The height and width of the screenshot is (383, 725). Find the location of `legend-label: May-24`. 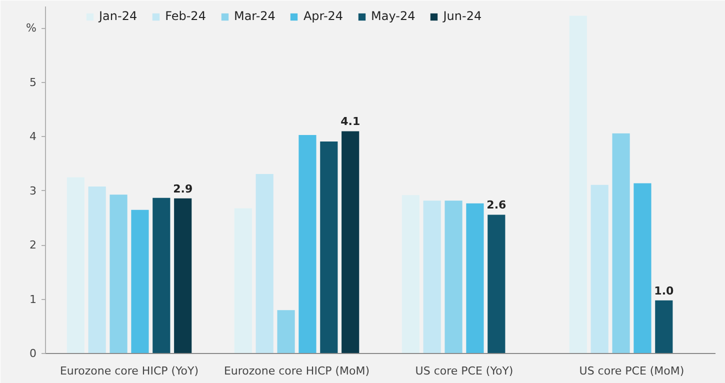

legend-label: May-24 is located at coordinates (393, 16).